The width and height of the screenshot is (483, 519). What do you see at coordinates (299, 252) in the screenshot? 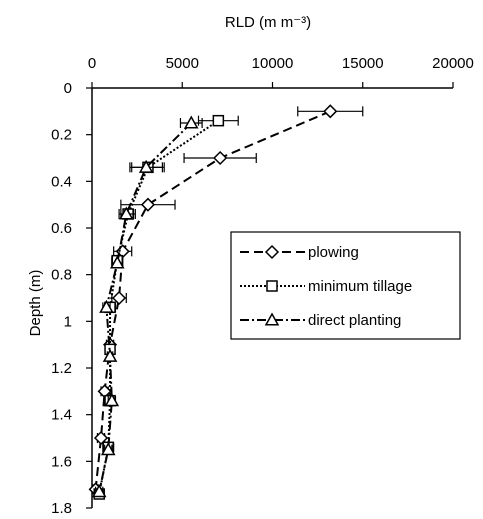
I see `legend-entry: plowing` at bounding box center [299, 252].